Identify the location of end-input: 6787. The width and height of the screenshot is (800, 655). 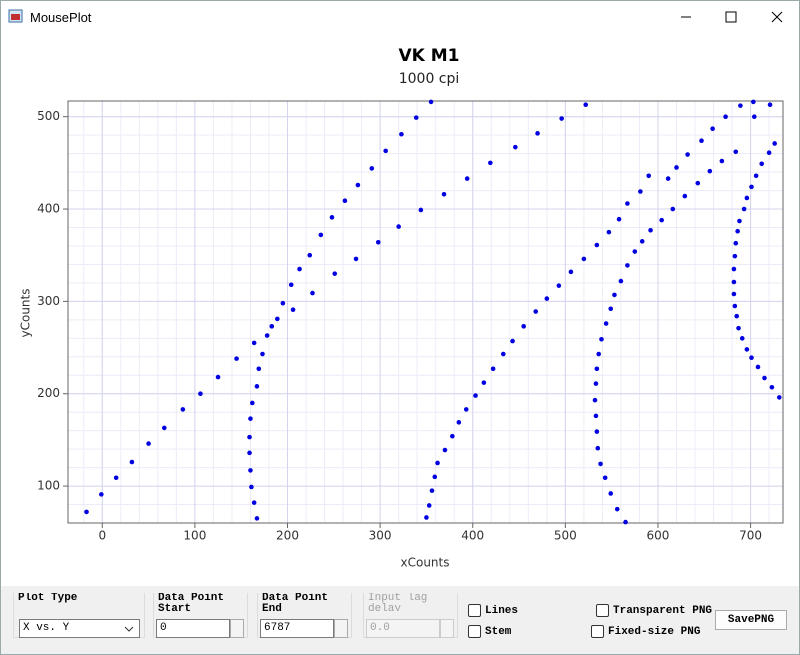
(297, 628).